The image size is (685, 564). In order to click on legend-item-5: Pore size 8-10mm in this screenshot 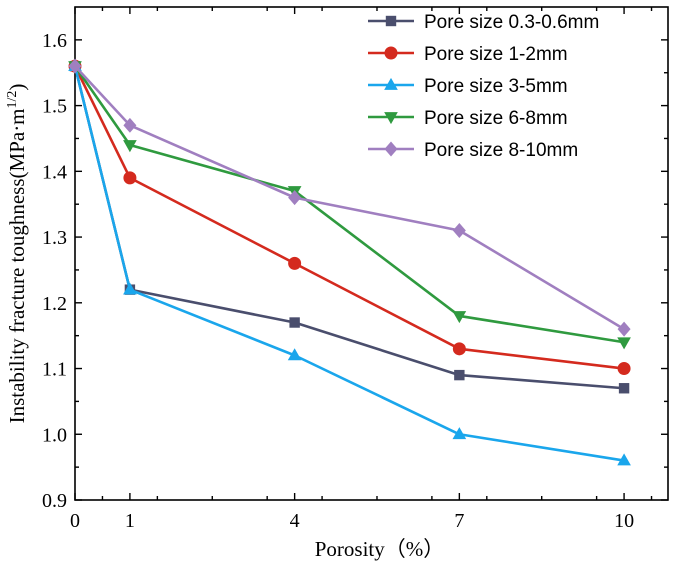, I will do `click(473, 150)`.